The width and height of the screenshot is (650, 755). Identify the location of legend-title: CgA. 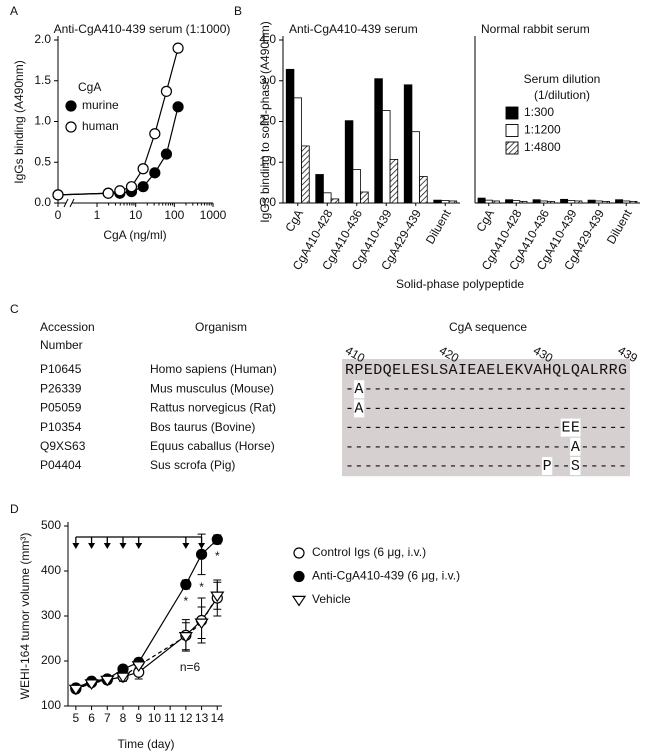
(89, 87).